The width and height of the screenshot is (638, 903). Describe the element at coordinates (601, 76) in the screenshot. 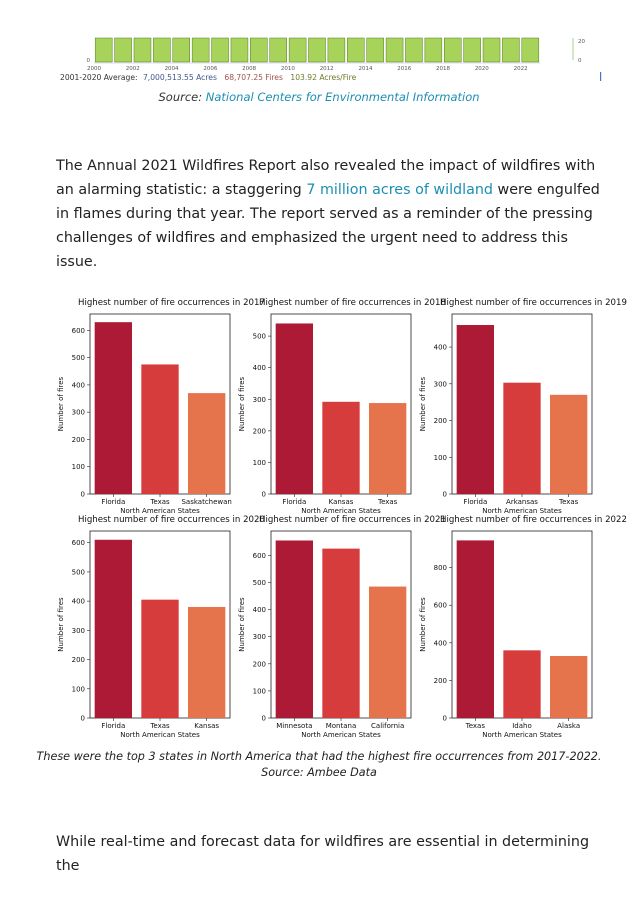

I see `scroll-indicator` at that location.